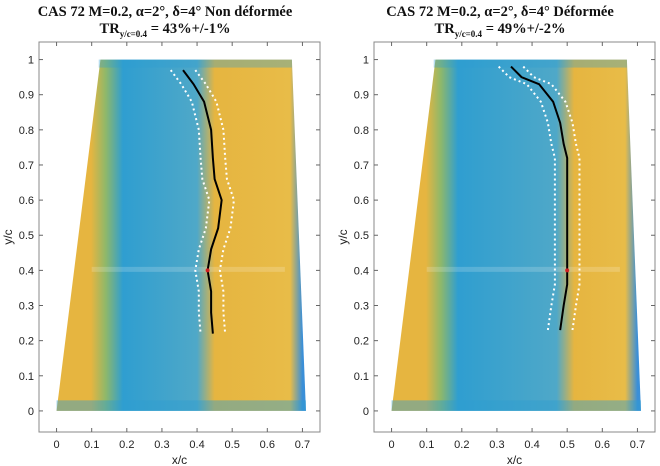  I want to click on subtitle-suffix: = 43%+/-1%, so click(189, 29).